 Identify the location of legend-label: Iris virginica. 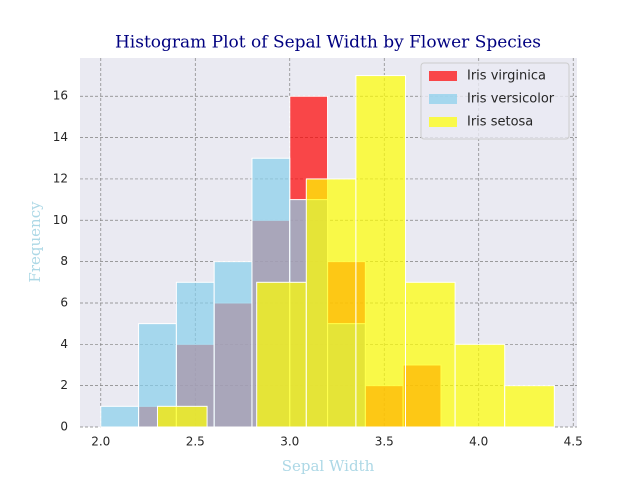
(506, 76).